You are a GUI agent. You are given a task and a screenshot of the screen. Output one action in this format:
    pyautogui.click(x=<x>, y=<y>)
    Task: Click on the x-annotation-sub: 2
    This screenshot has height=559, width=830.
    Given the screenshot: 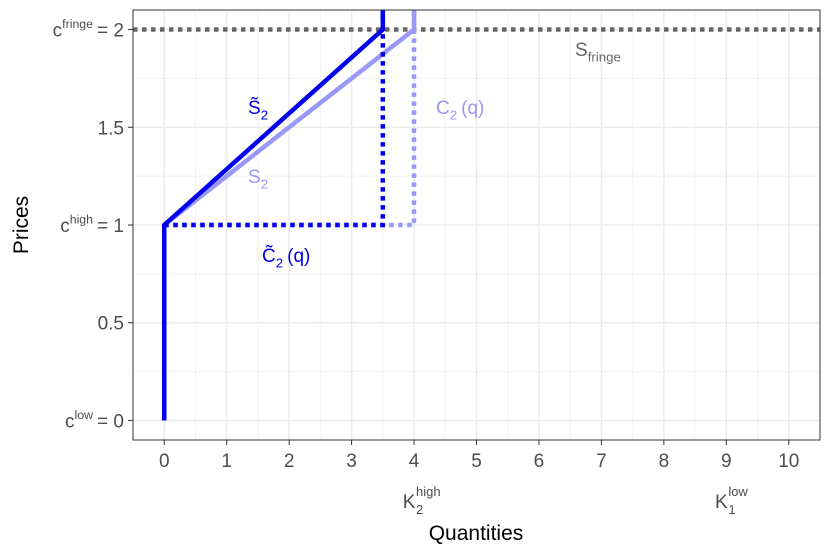 What is the action you would take?
    pyautogui.click(x=419, y=509)
    